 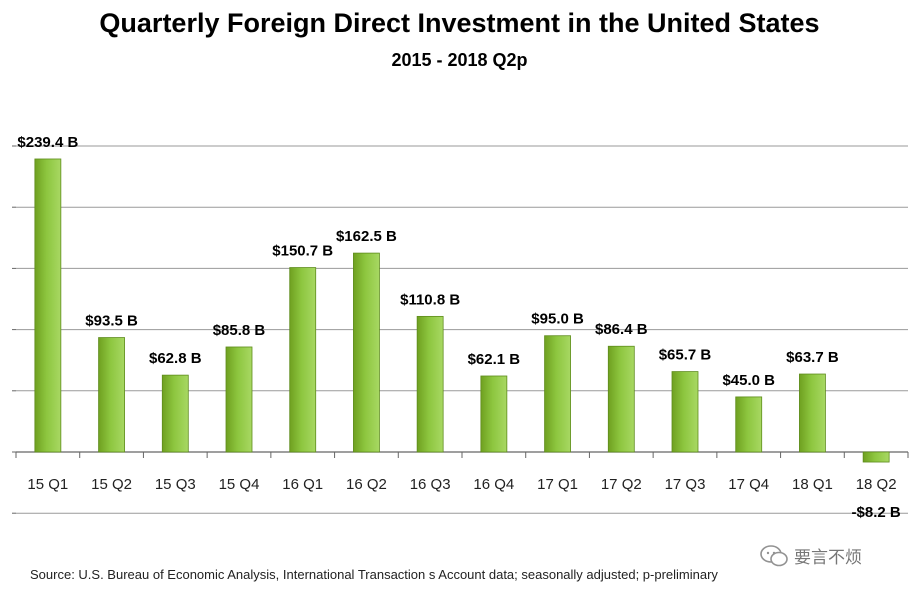 I want to click on data-label: $86.4 B, so click(x=621, y=329).